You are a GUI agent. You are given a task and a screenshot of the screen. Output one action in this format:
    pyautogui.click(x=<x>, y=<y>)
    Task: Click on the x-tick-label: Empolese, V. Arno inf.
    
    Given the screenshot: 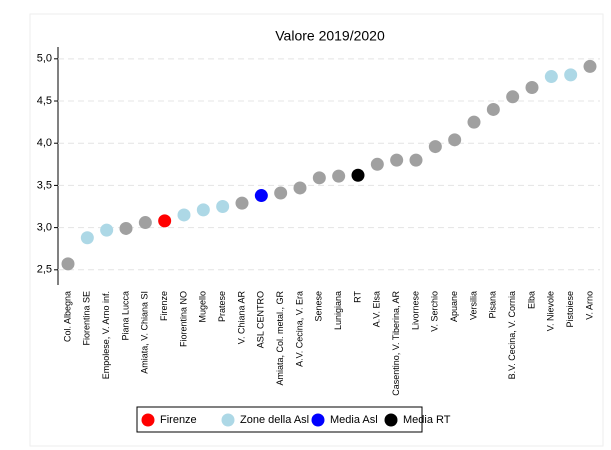 What is the action you would take?
    pyautogui.click(x=106, y=335)
    